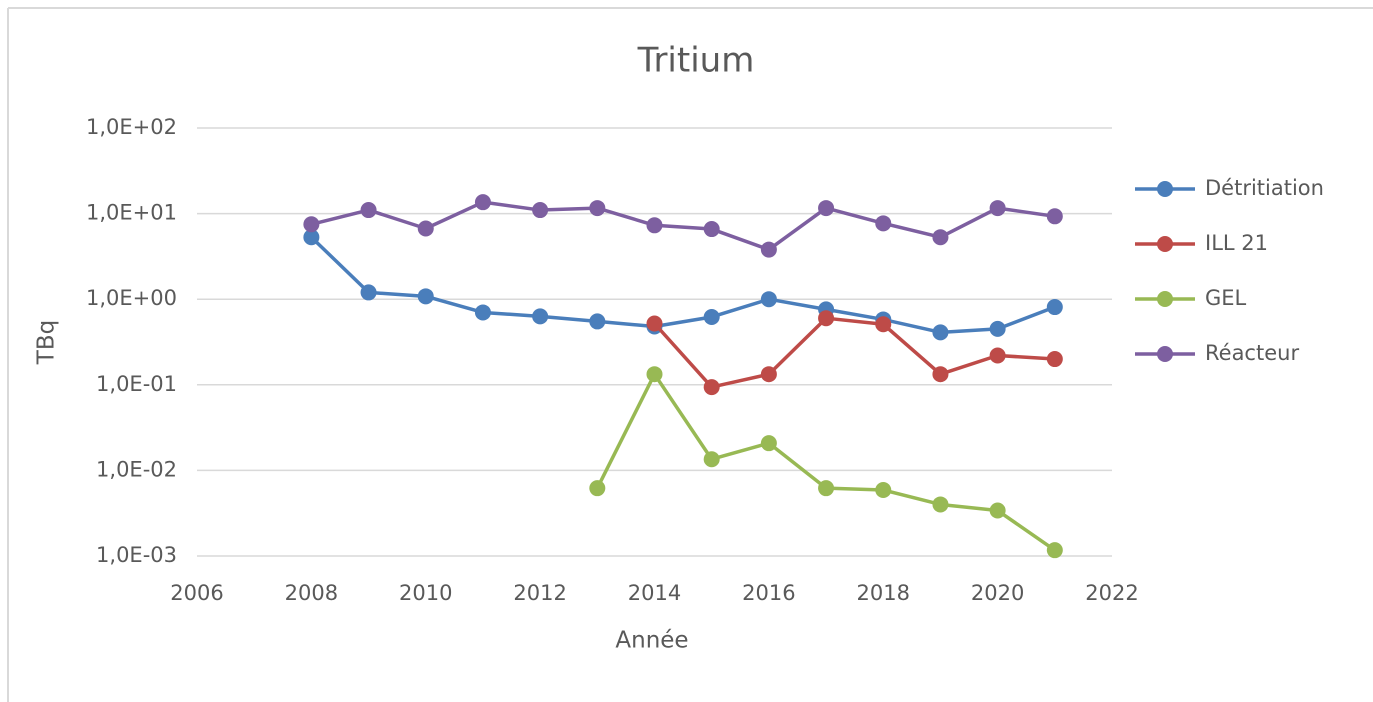  I want to click on y-tick-label: 1,0E-03, so click(136, 555).